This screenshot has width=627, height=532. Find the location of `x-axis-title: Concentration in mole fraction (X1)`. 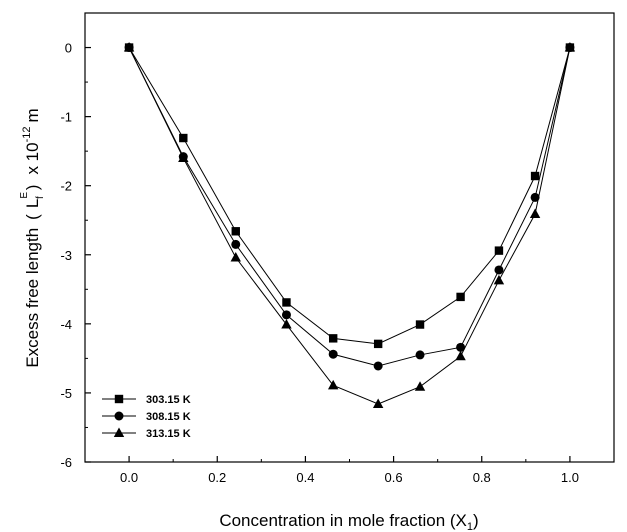

x-axis-title: Concentration in mole fraction (X1) is located at coordinates (348, 521).